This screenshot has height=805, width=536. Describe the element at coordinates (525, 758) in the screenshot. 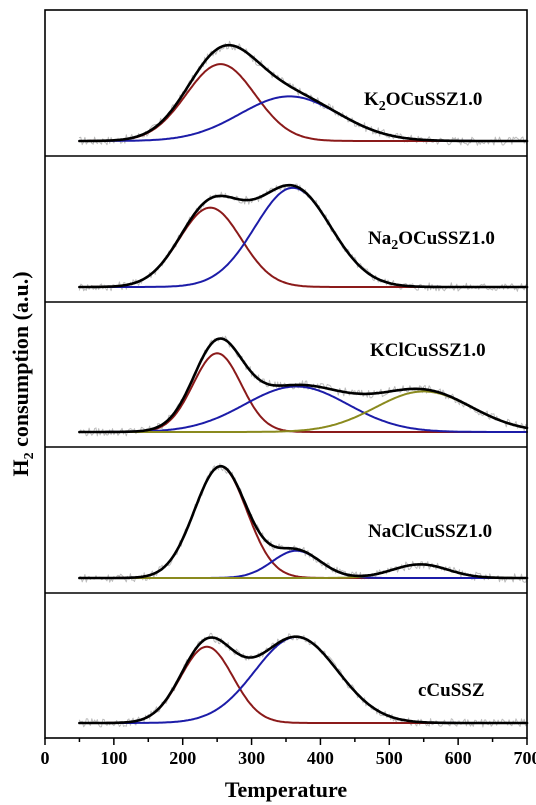

I see `x-tick-label: 700` at that location.